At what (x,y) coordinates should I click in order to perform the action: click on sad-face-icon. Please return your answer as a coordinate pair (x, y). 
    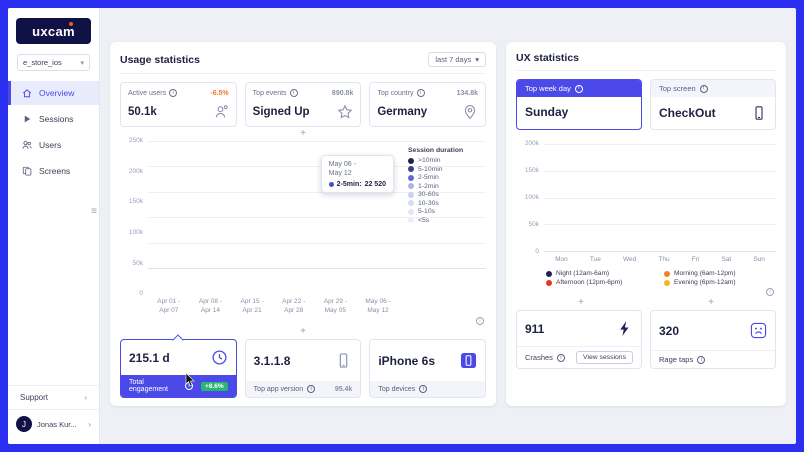
    Looking at the image, I should click on (758, 330).